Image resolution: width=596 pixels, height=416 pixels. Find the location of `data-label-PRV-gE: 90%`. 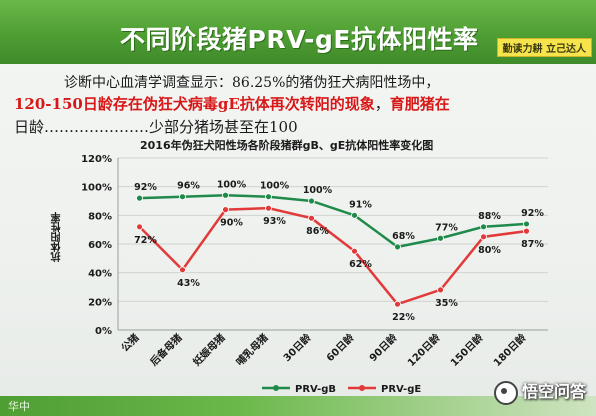

data-label-PRV-gE: 90% is located at coordinates (231, 223).